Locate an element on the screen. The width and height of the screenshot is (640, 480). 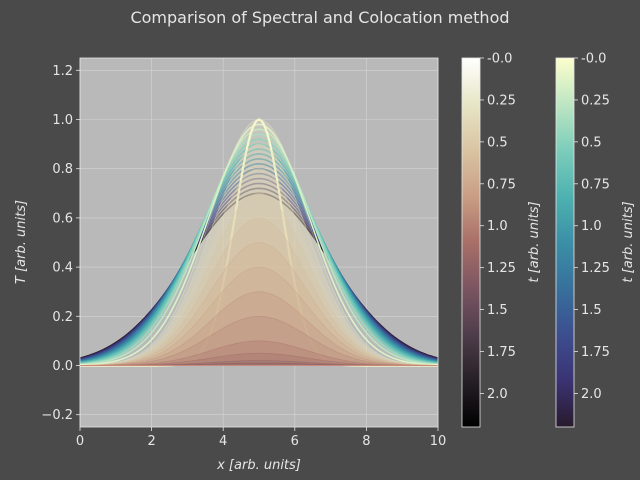
x-tick-label: 2 is located at coordinates (151, 441).